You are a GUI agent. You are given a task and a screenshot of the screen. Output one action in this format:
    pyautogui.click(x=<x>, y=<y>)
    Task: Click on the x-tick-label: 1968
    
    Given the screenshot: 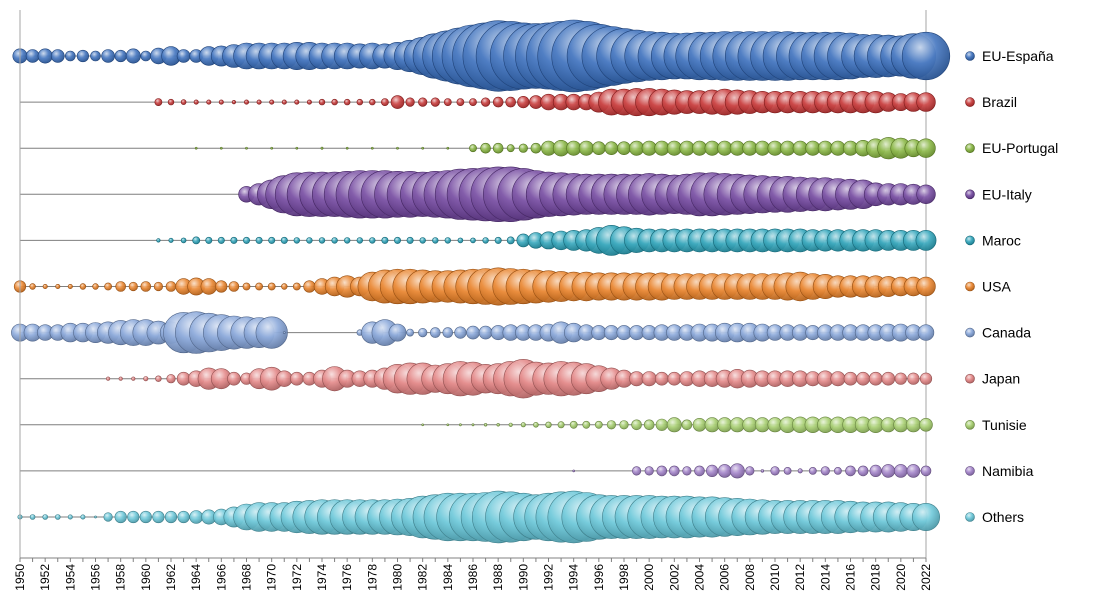 What is the action you would take?
    pyautogui.click(x=247, y=577)
    